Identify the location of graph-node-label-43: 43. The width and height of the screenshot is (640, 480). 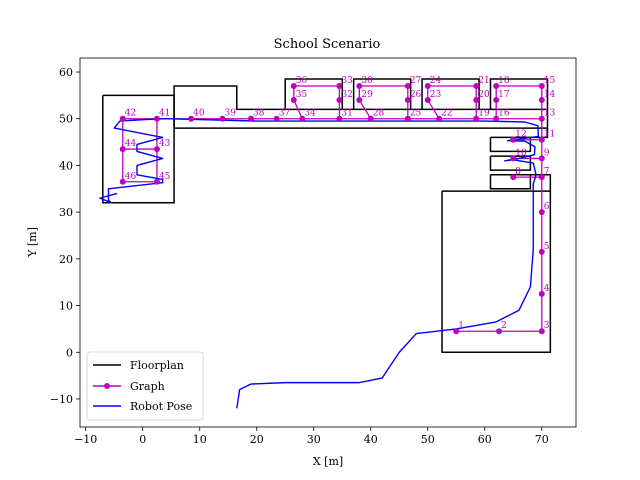
(165, 144).